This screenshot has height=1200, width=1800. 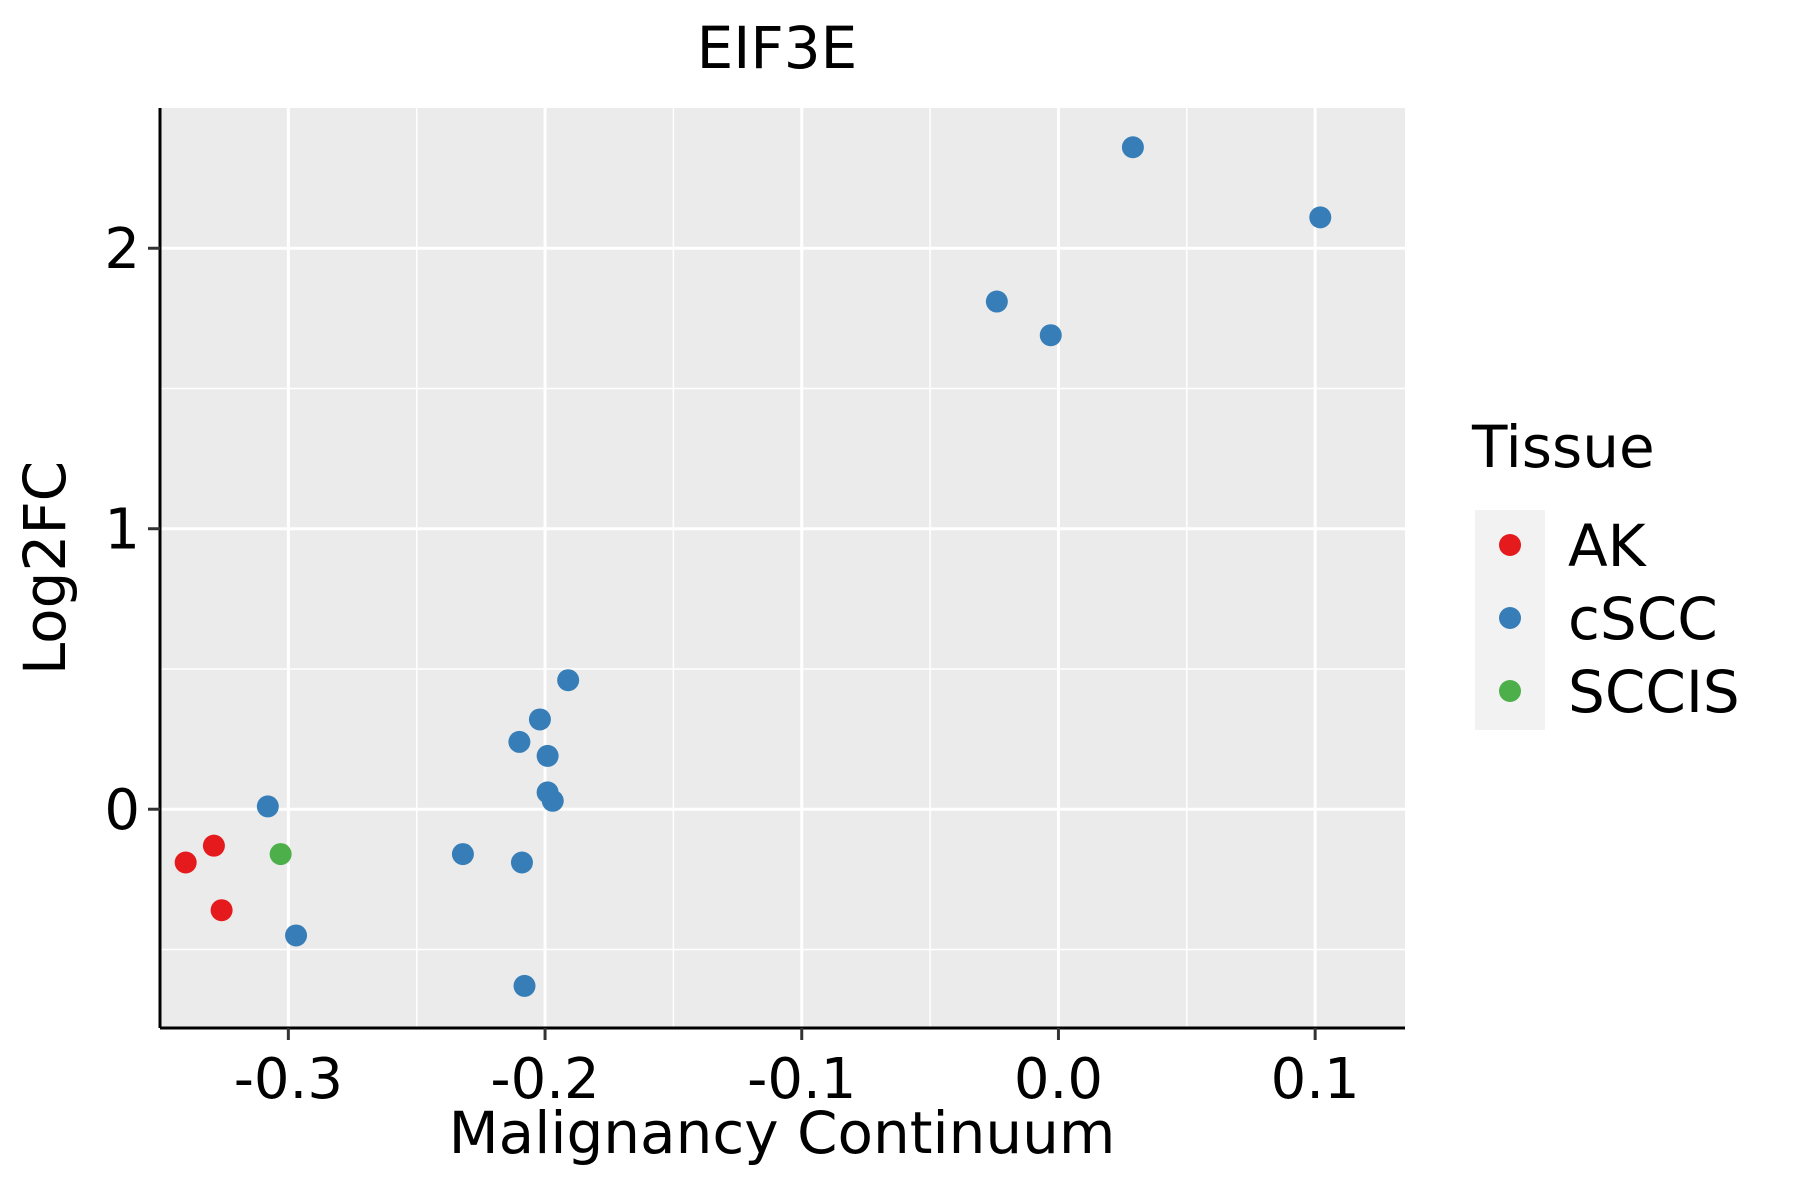 What do you see at coordinates (1510, 545) in the screenshot?
I see `legend-key-ak` at bounding box center [1510, 545].